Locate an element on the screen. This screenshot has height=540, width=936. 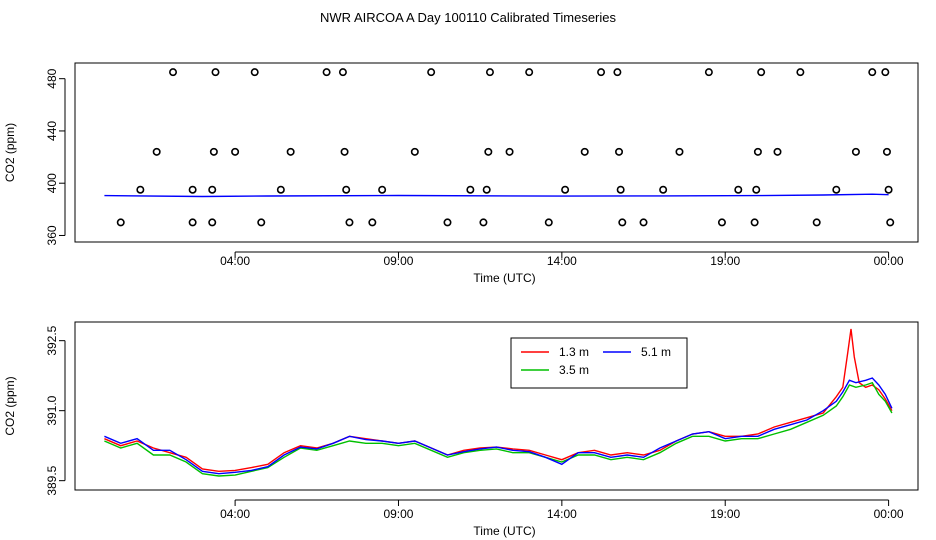
y-tick-label: 391.0 is located at coordinates (52, 410).